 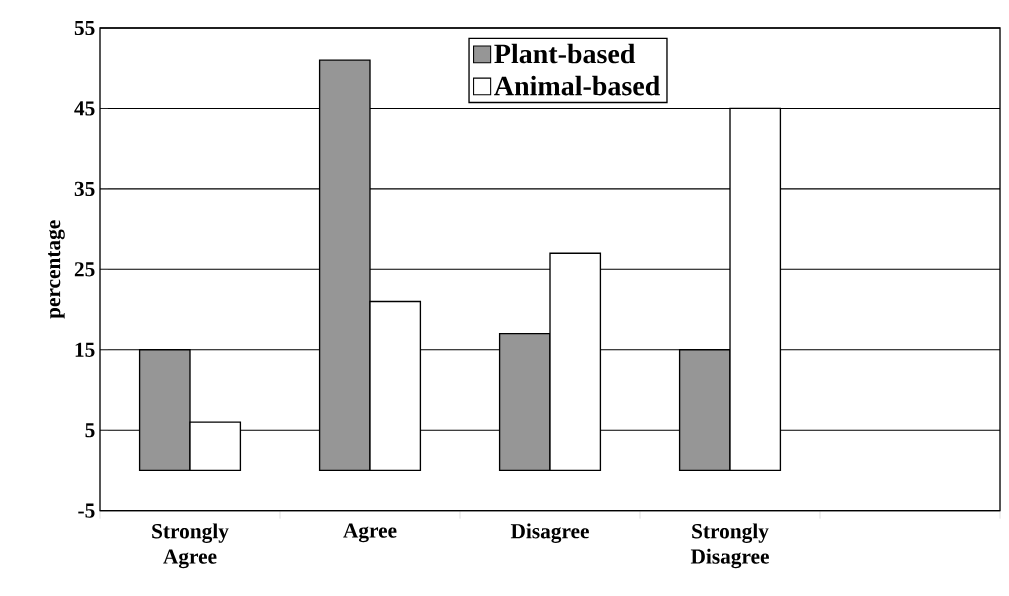 What do you see at coordinates (549, 533) in the screenshot?
I see `x-tick-label: Disagree` at bounding box center [549, 533].